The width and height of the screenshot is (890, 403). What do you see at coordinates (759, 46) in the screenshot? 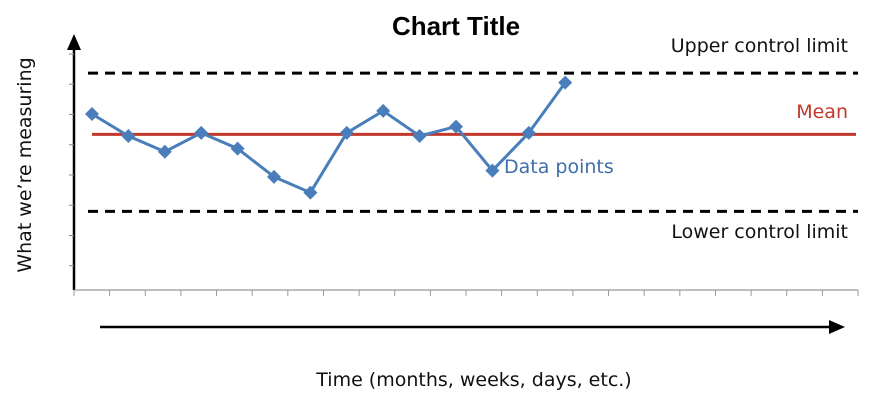
I see `upper-control-limit-label: Upper control limit` at bounding box center [759, 46].